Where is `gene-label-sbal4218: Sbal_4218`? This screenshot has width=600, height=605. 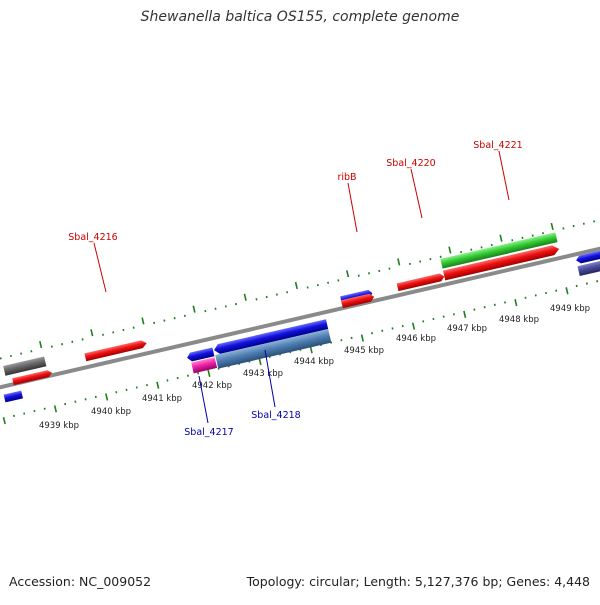 gene-label-sbal4218: Sbal_4218 is located at coordinates (275, 415).